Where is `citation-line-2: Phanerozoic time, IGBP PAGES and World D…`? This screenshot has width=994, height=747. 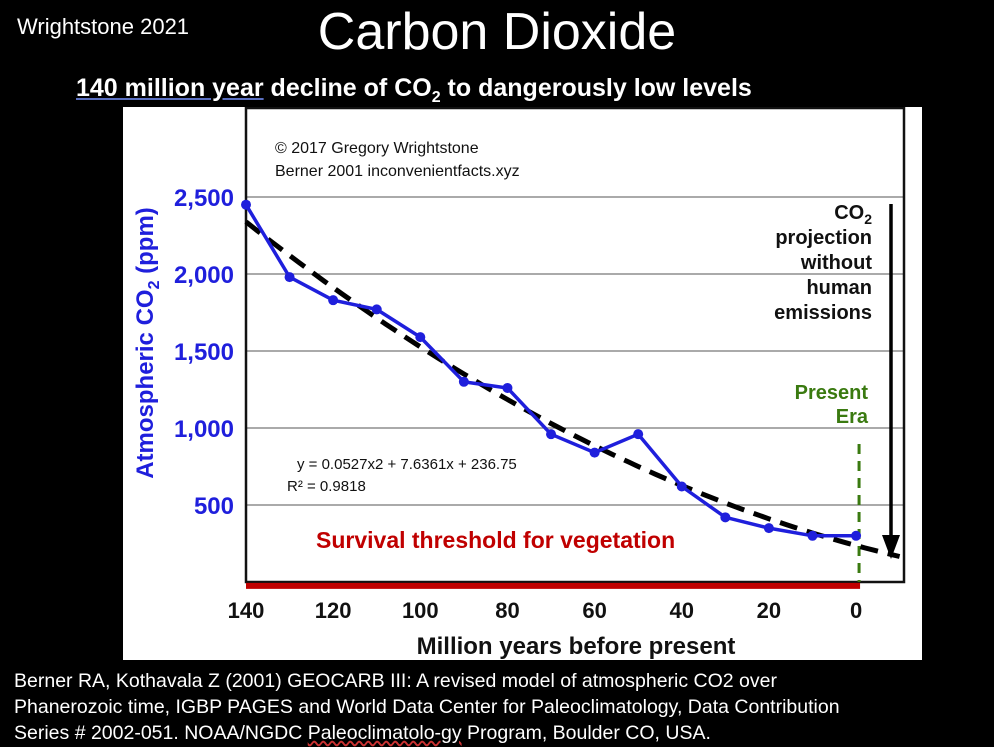 citation-line-2: Phanerozoic time, IGBP PAGES and World D… is located at coordinates (427, 707).